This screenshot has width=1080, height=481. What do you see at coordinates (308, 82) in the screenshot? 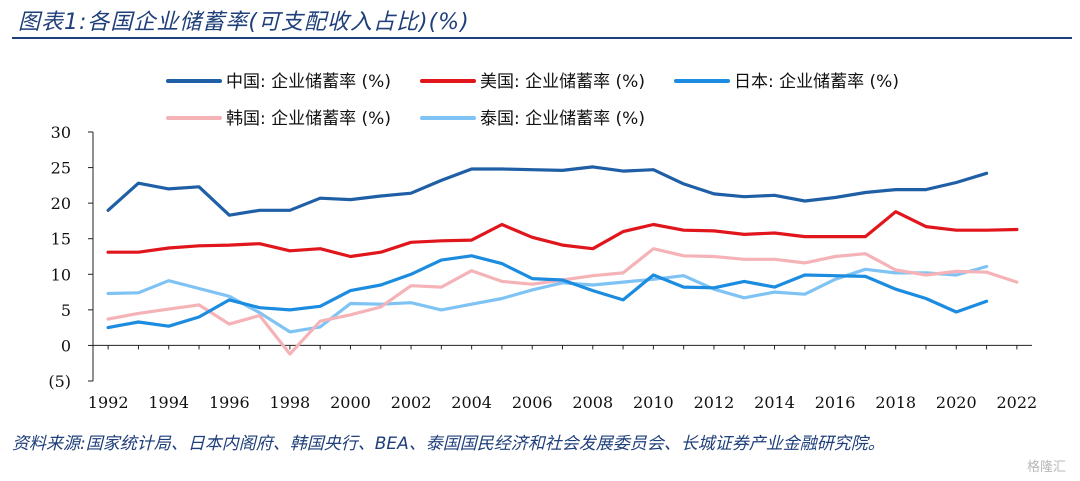
I see `legend-label-0: 中国: 企业储蓄率 (%)` at bounding box center [308, 82].